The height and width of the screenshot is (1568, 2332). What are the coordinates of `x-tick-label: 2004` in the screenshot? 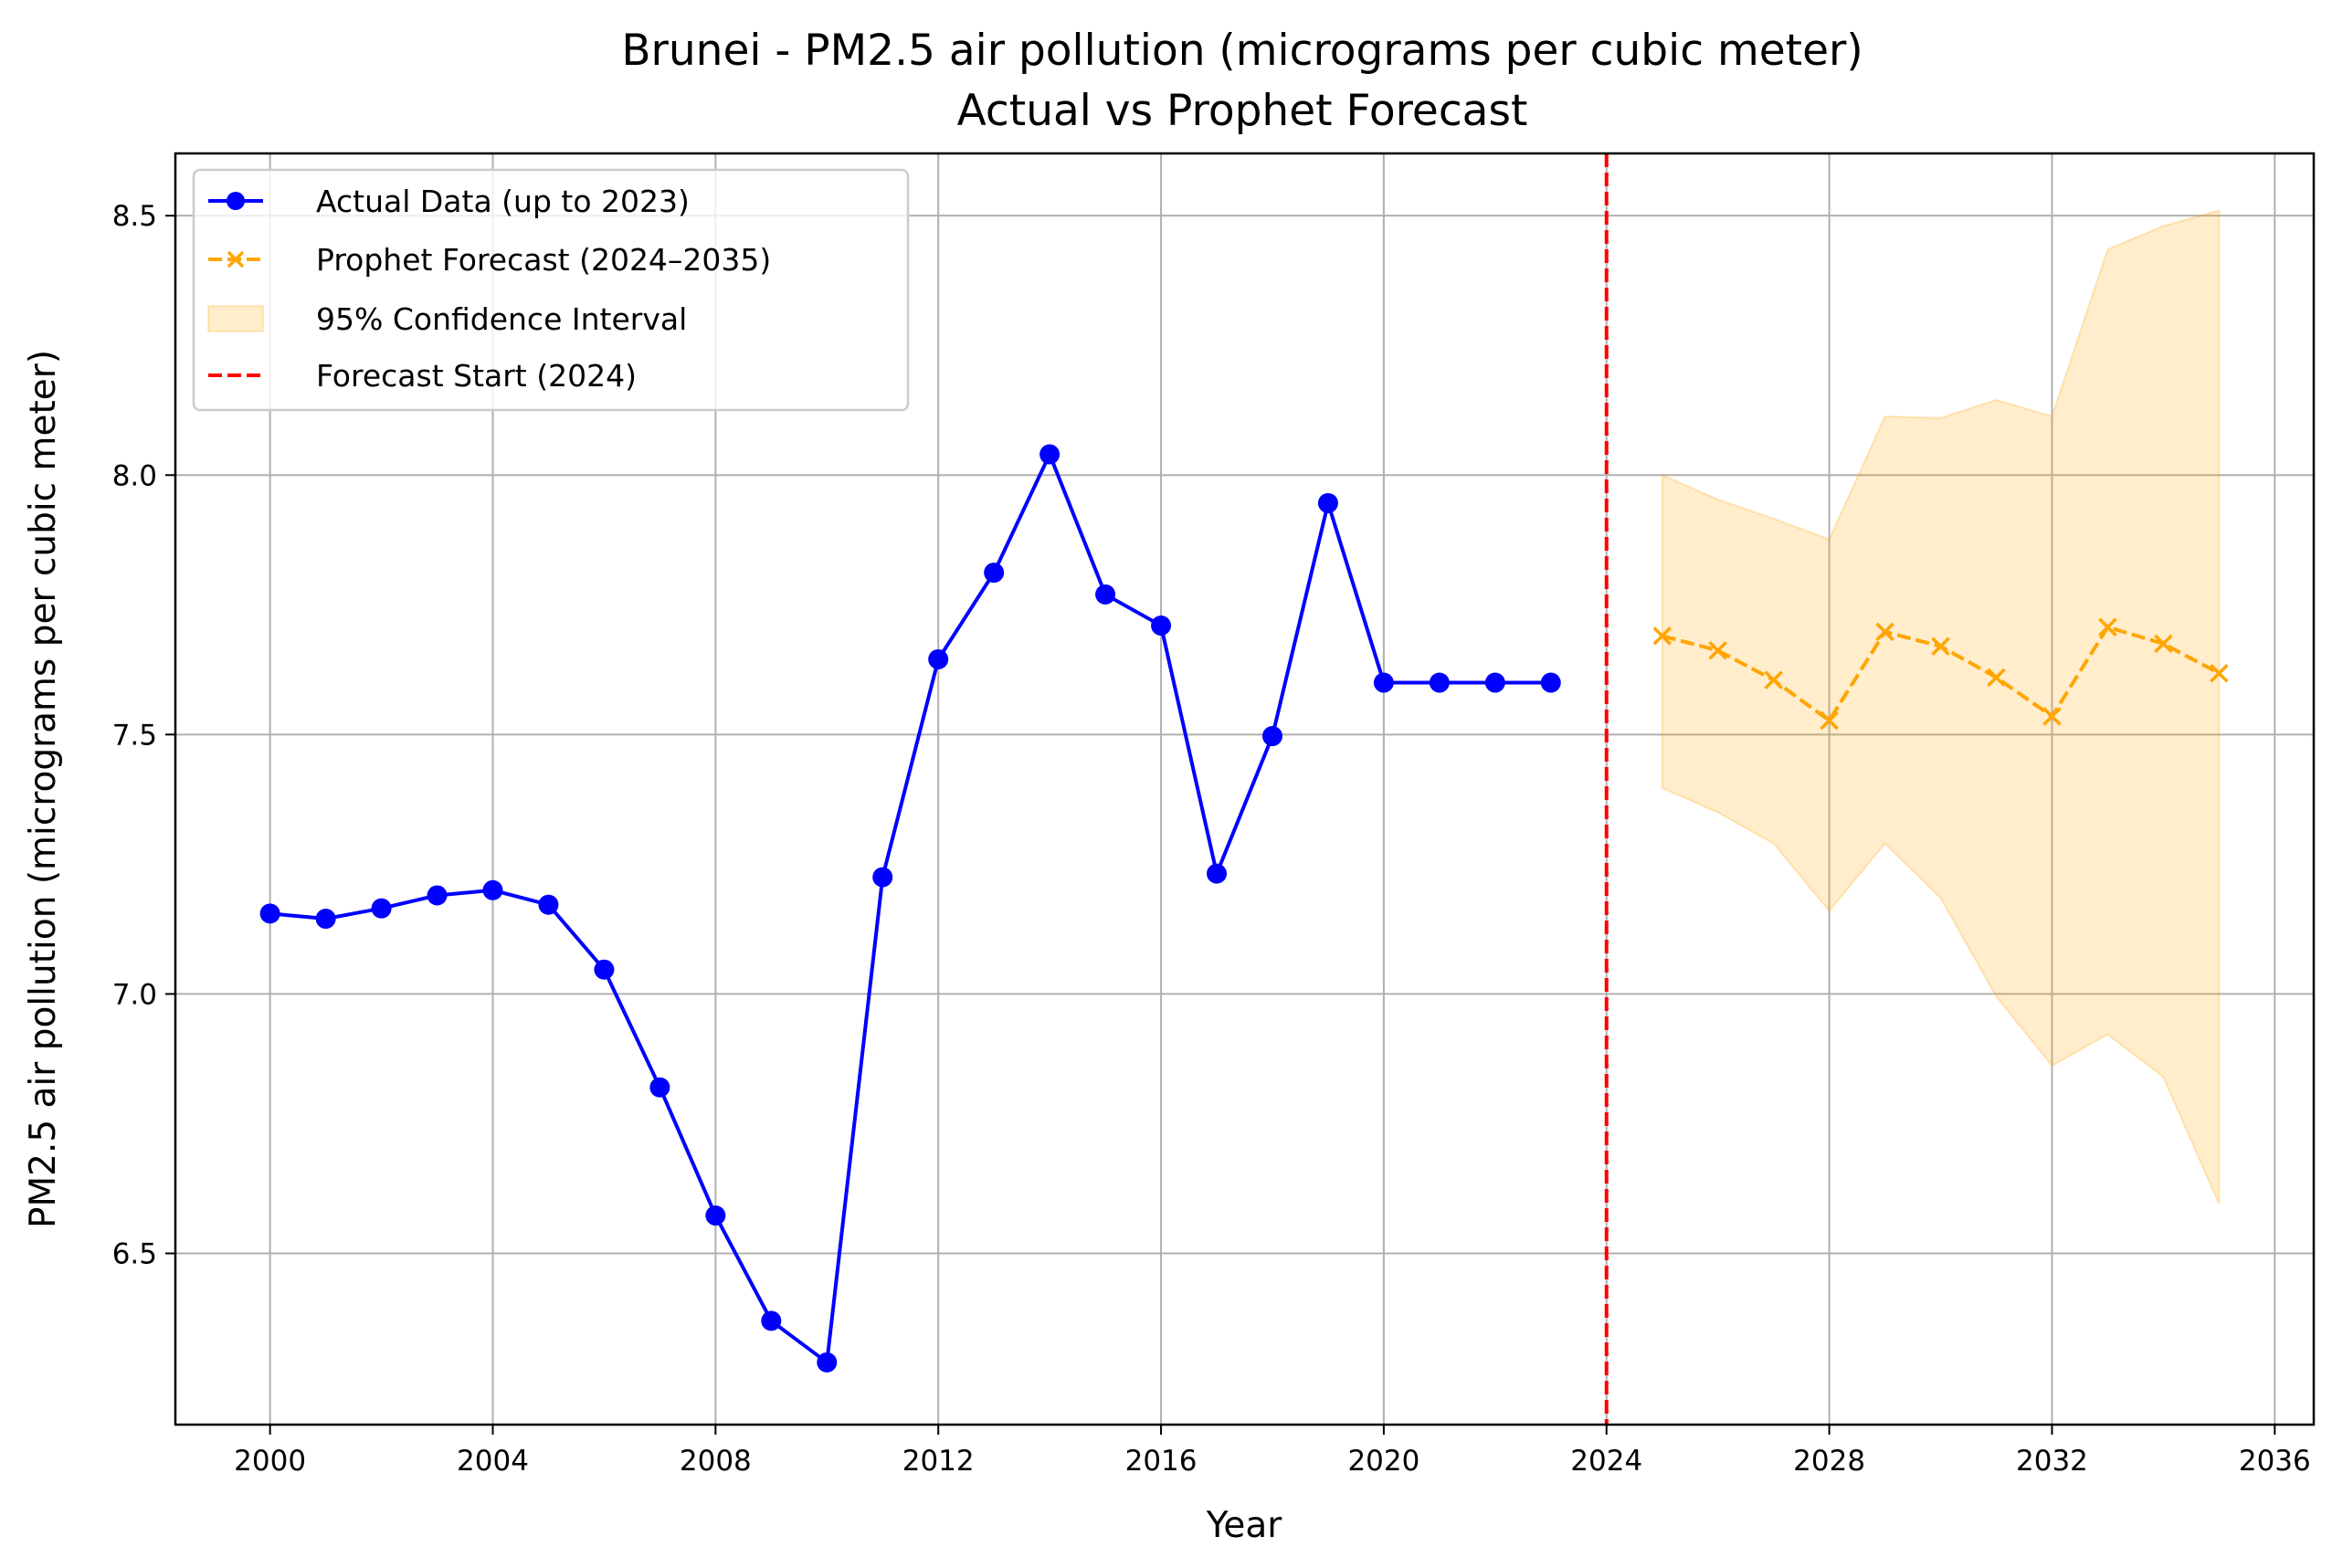 It's located at (493, 1461).